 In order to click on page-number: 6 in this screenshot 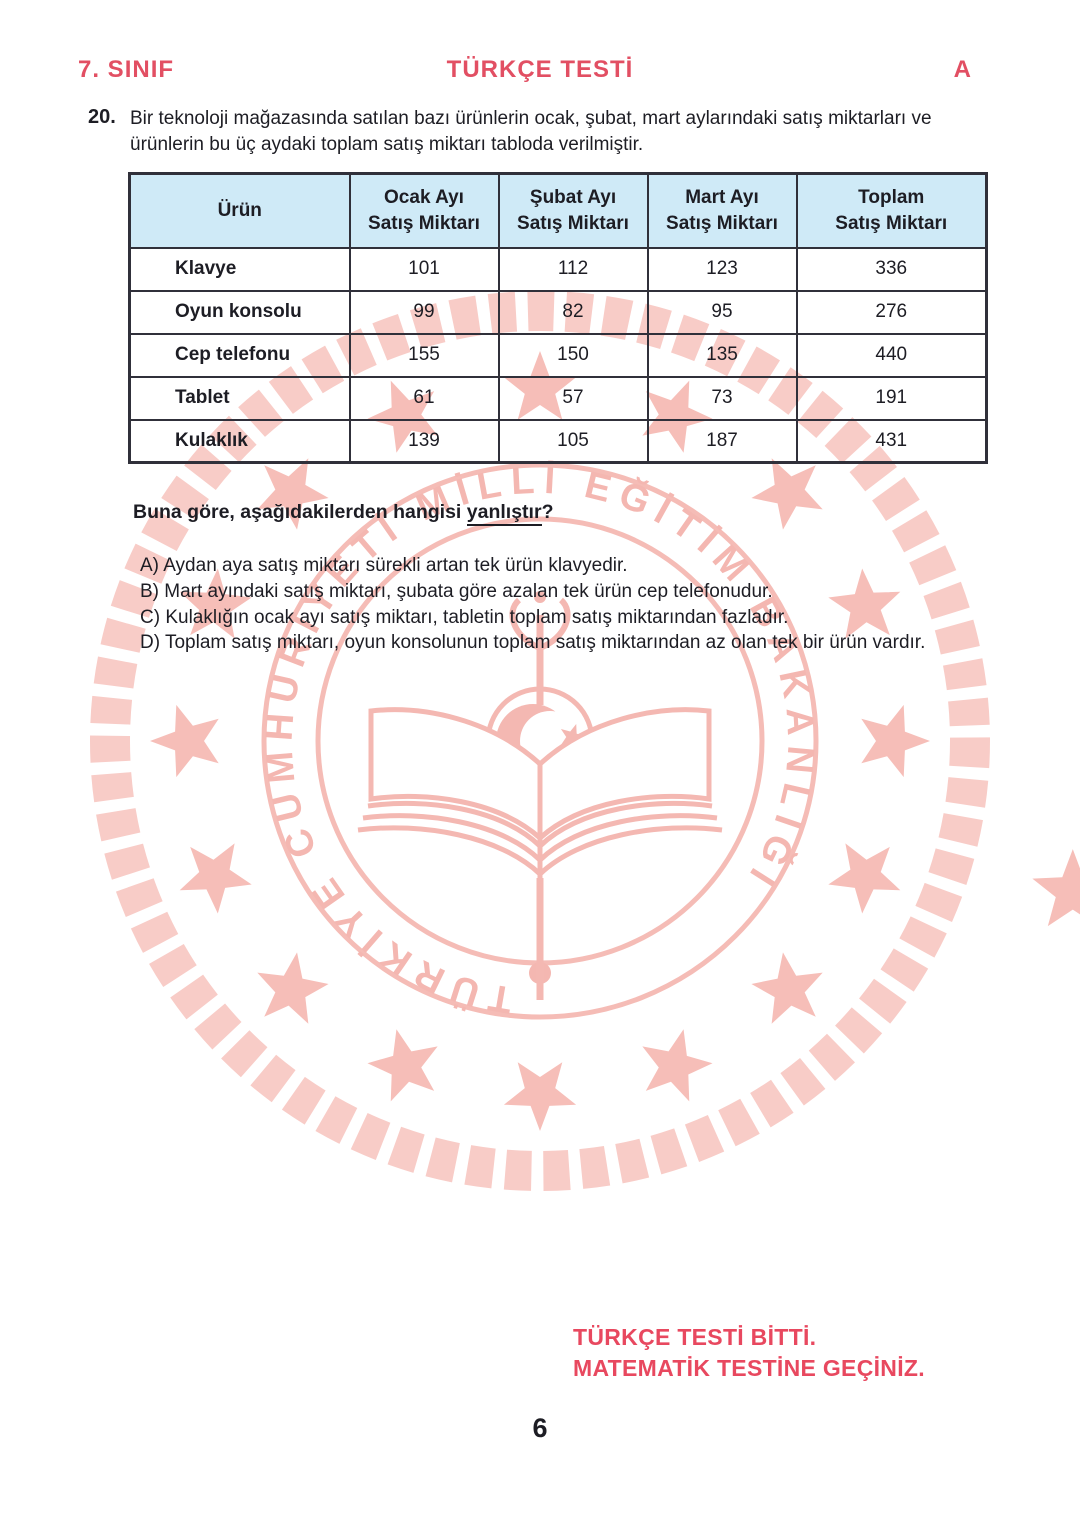, I will do `click(540, 1428)`.